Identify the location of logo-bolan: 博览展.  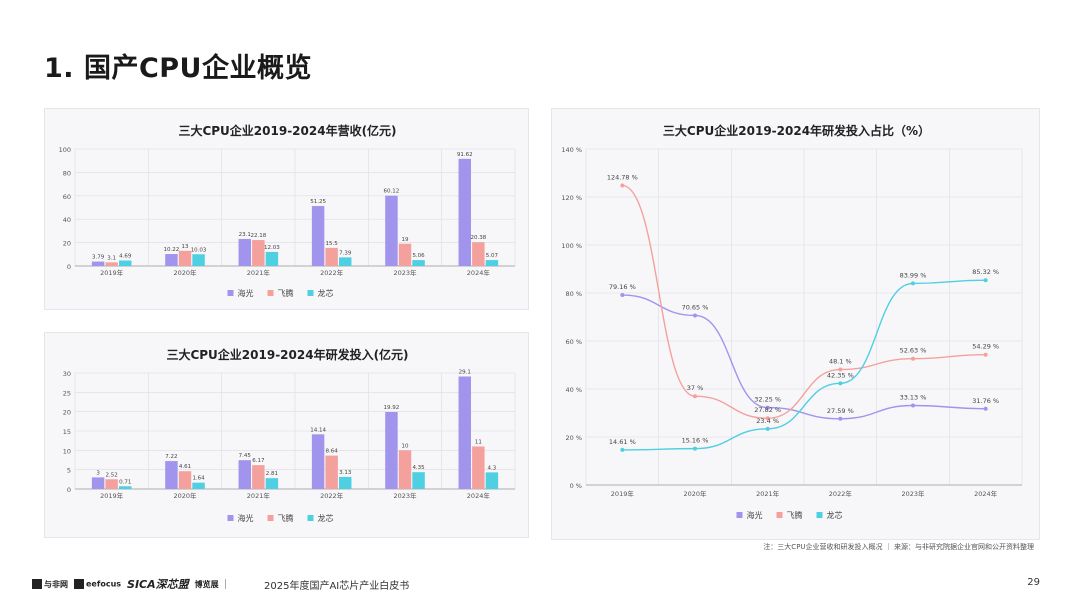
(206, 584).